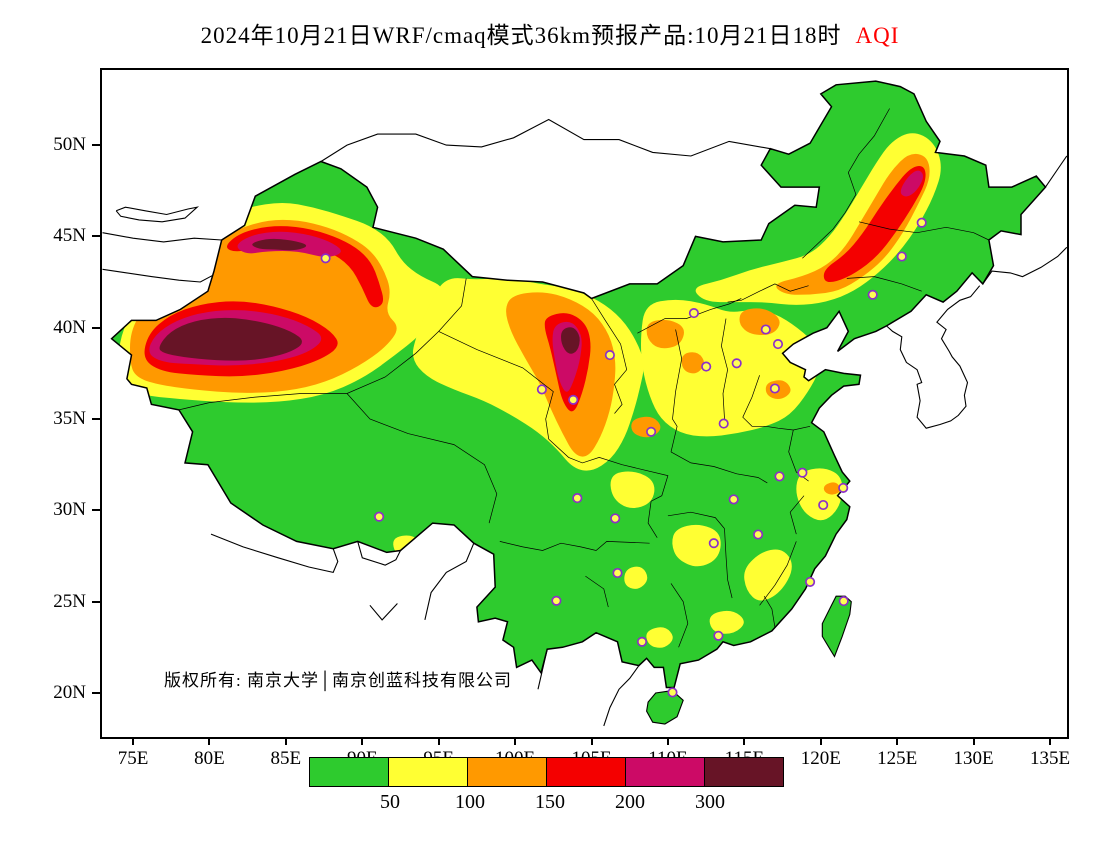  Describe the element at coordinates (973, 758) in the screenshot. I see `lon-tick-label: 130E` at that location.